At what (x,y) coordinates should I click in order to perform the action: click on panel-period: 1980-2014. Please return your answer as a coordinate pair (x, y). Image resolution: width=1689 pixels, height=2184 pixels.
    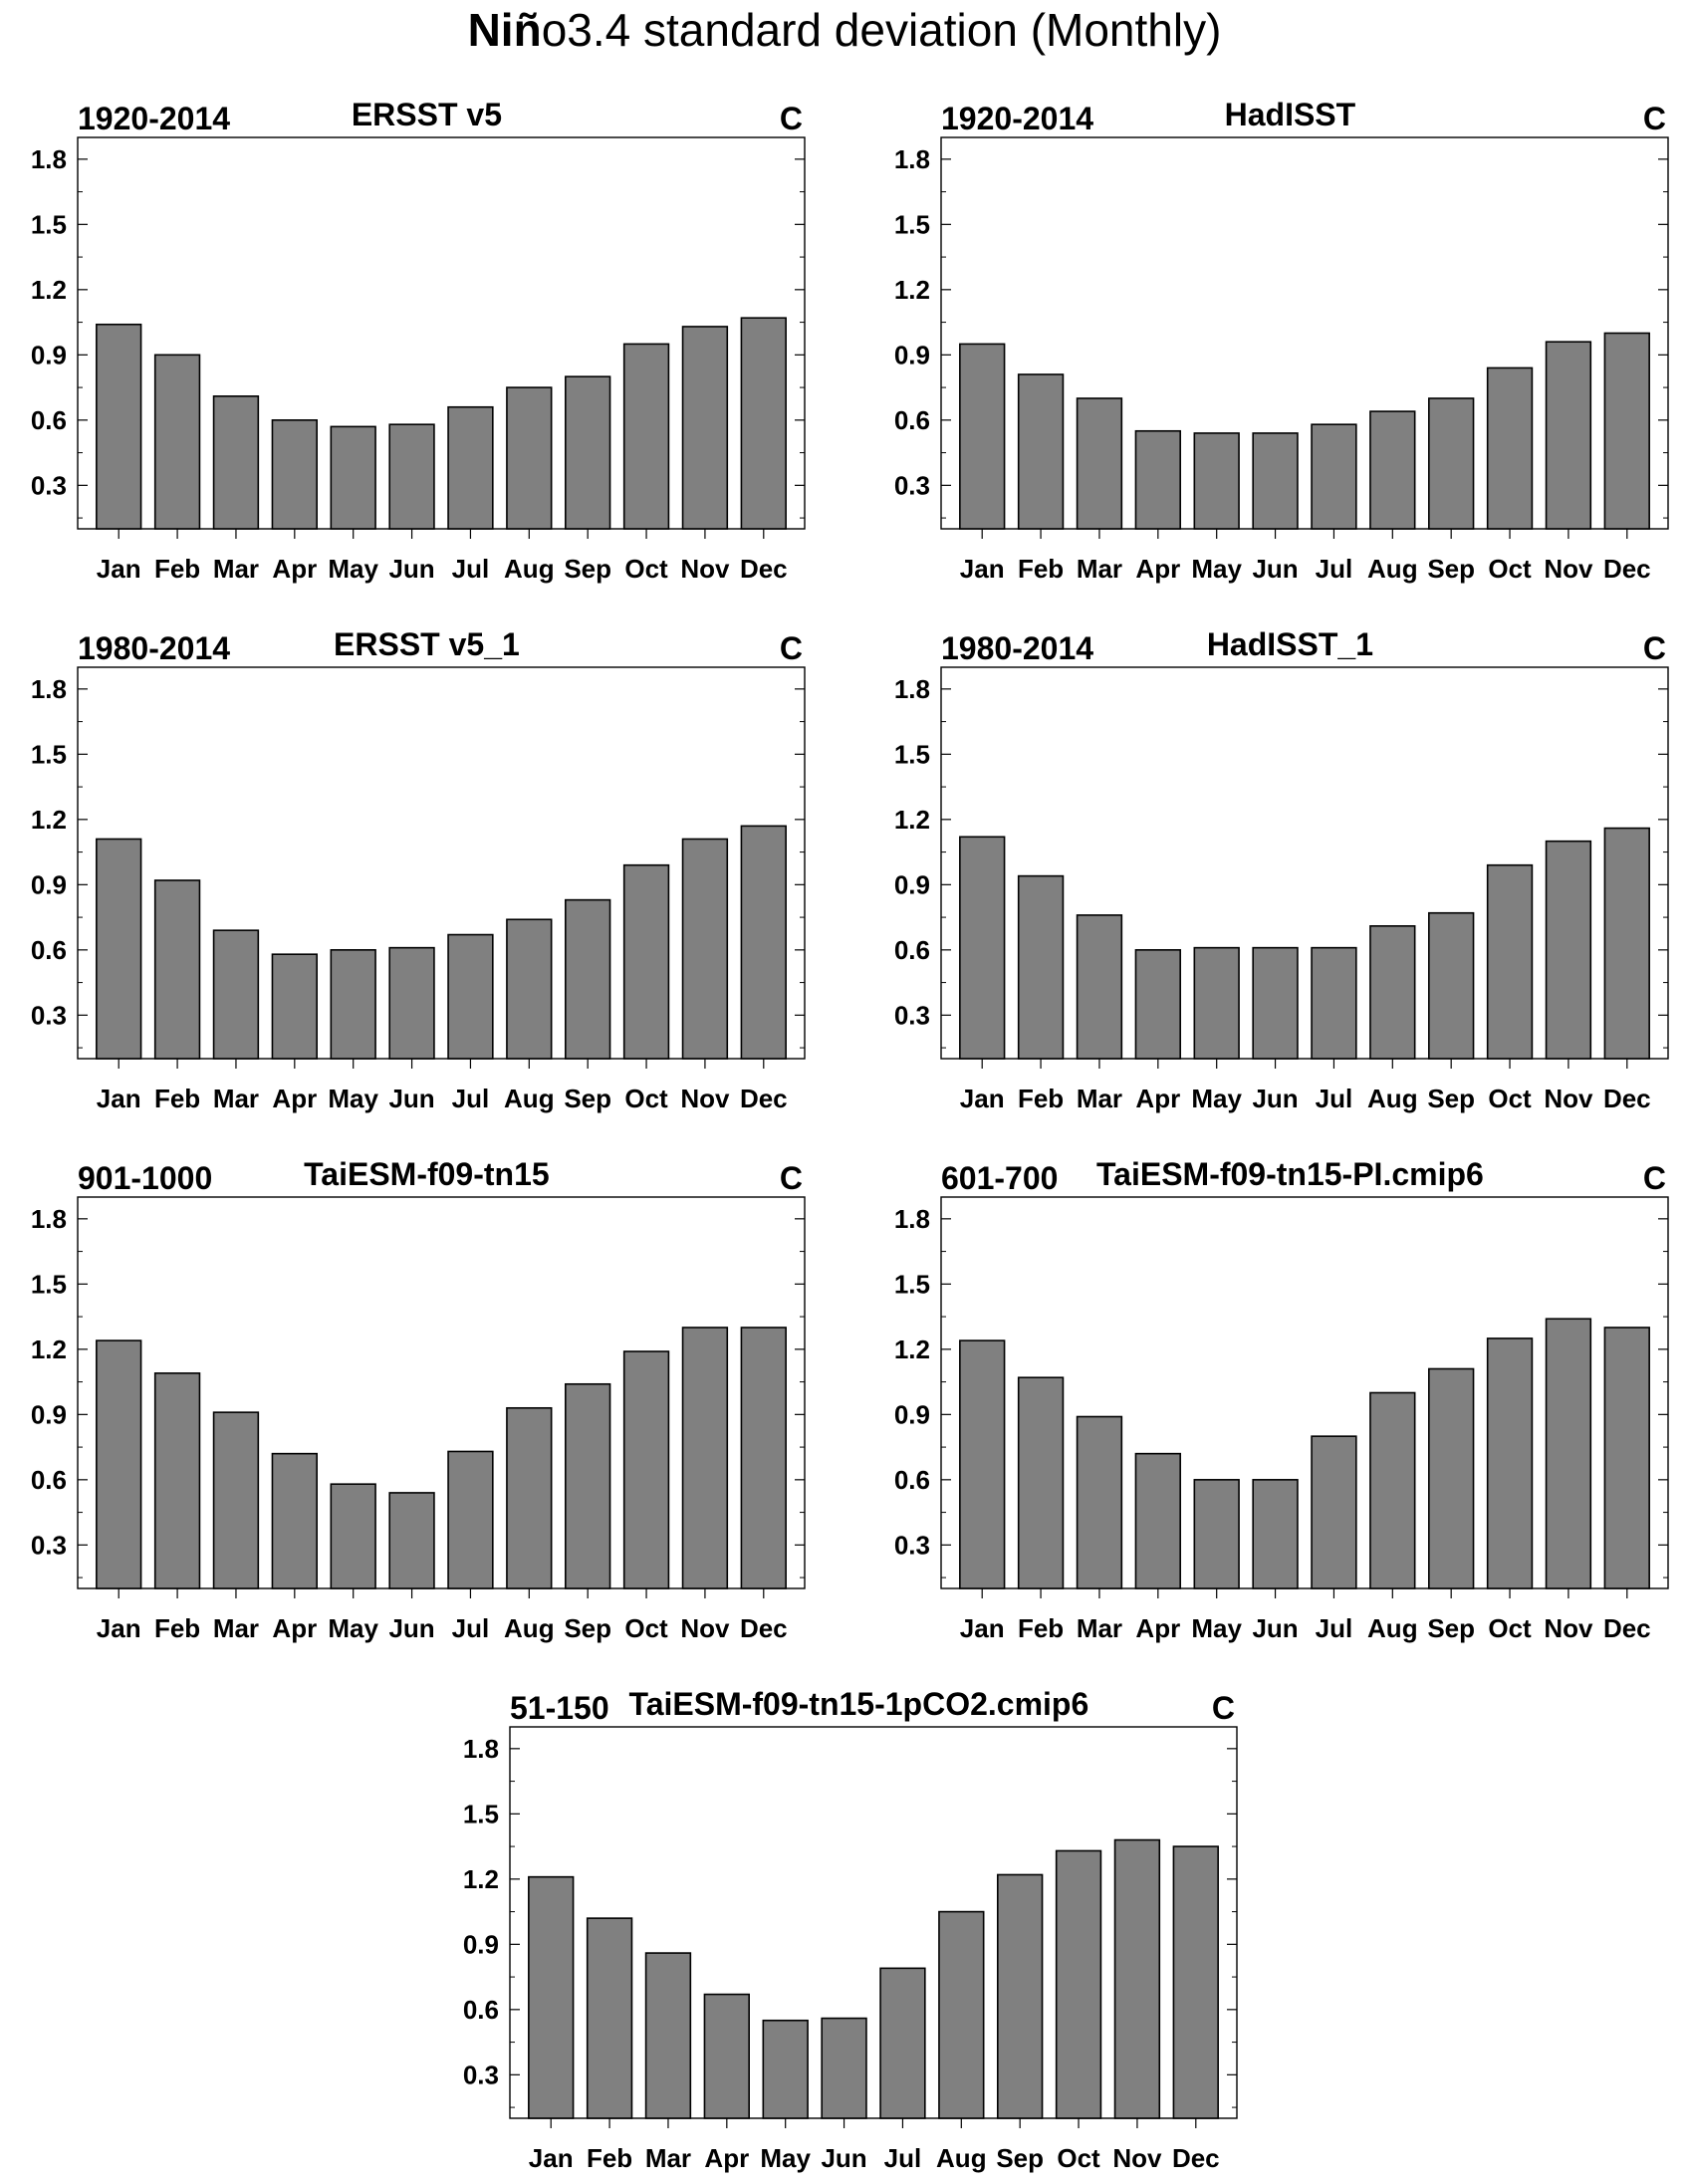
    Looking at the image, I should click on (154, 648).